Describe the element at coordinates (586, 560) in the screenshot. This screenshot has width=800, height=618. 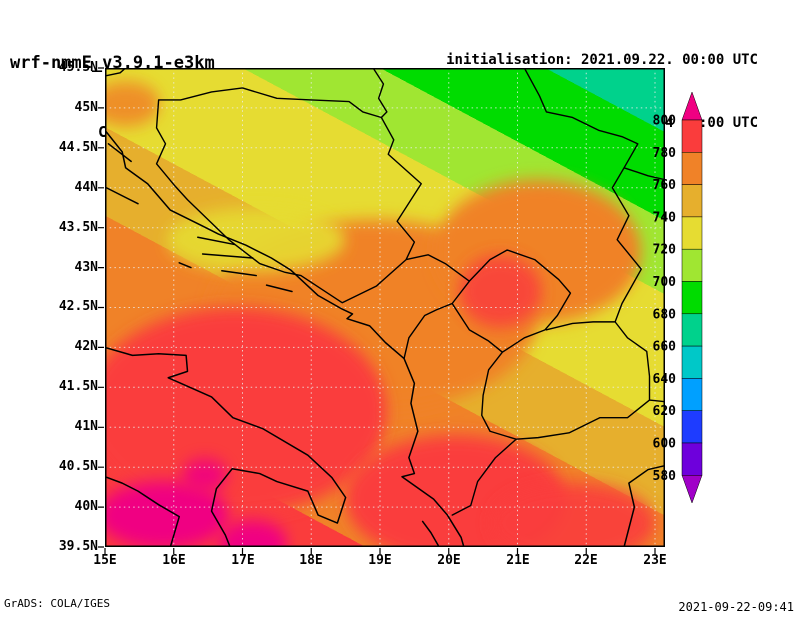
I see `x-axis-tick-label: 22E` at that location.